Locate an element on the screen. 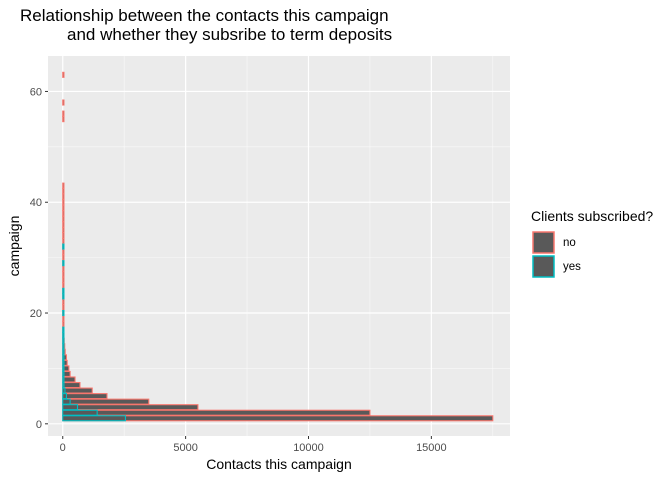 This screenshot has width=672, height=480. legend-label-yes: yes is located at coordinates (572, 267).